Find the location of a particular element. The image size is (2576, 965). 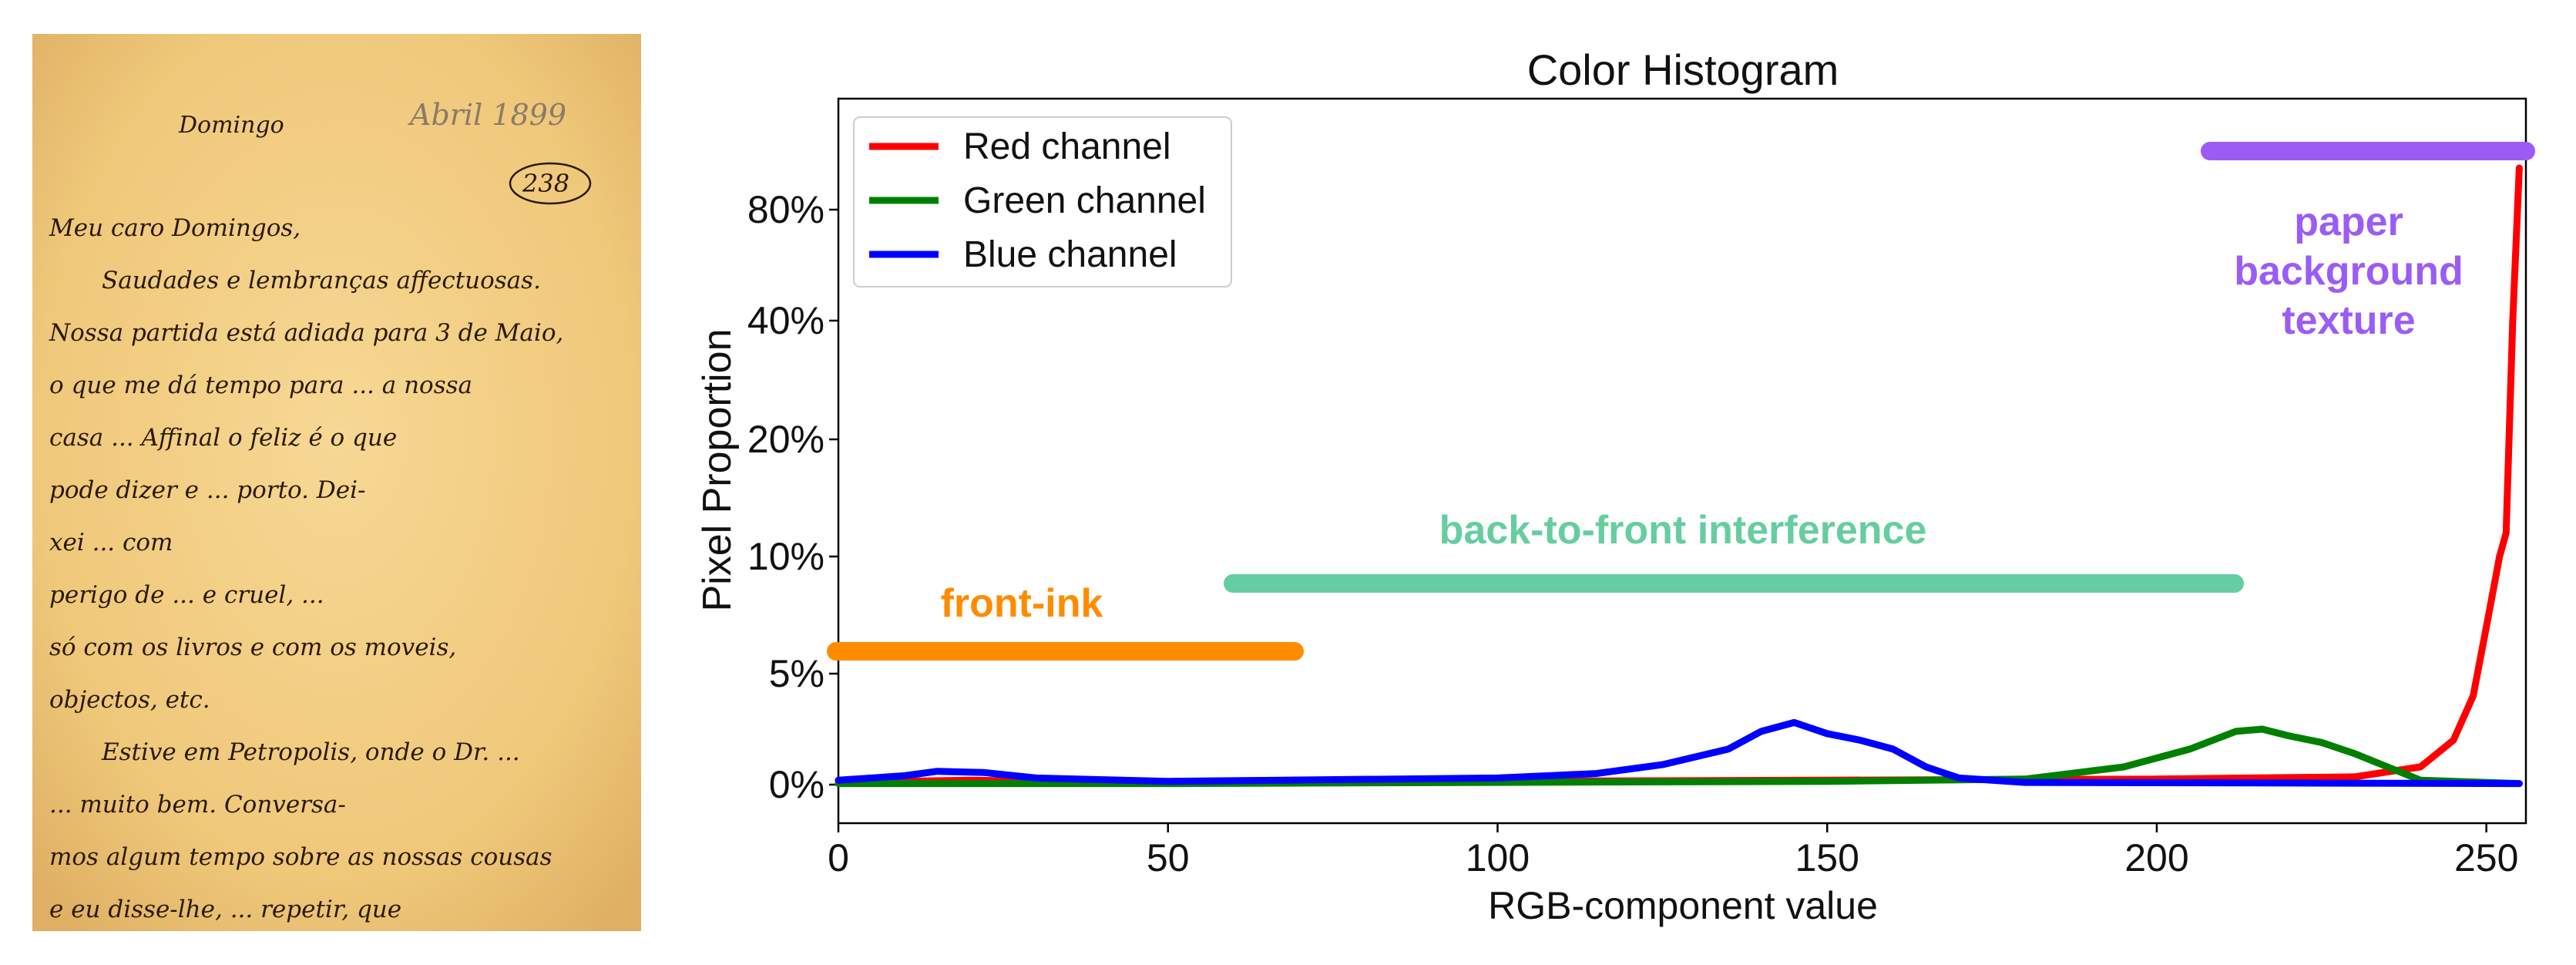

catalog-number: 238 is located at coordinates (545, 183).